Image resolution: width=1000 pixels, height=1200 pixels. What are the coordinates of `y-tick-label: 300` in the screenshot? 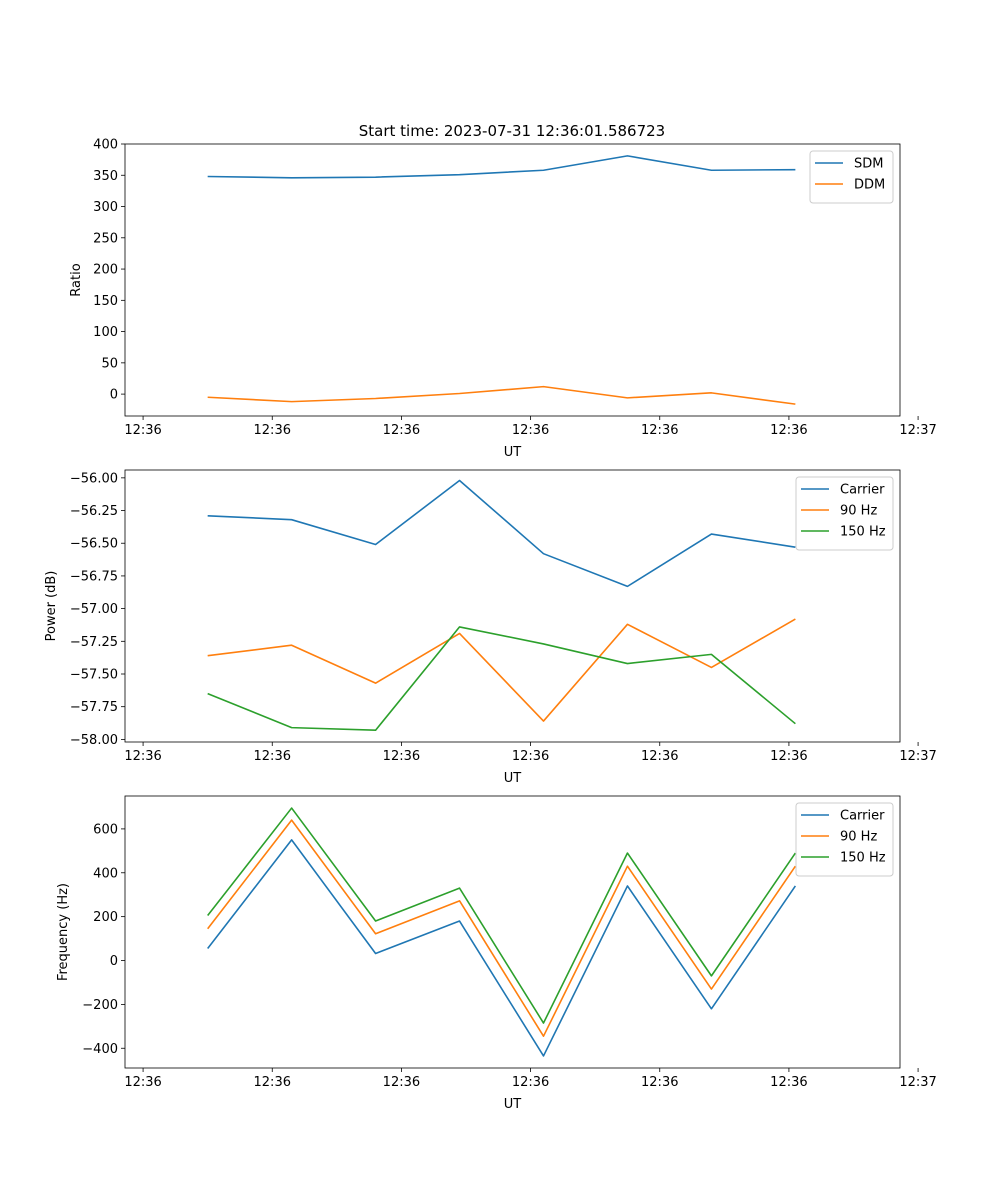 It's located at (105, 207).